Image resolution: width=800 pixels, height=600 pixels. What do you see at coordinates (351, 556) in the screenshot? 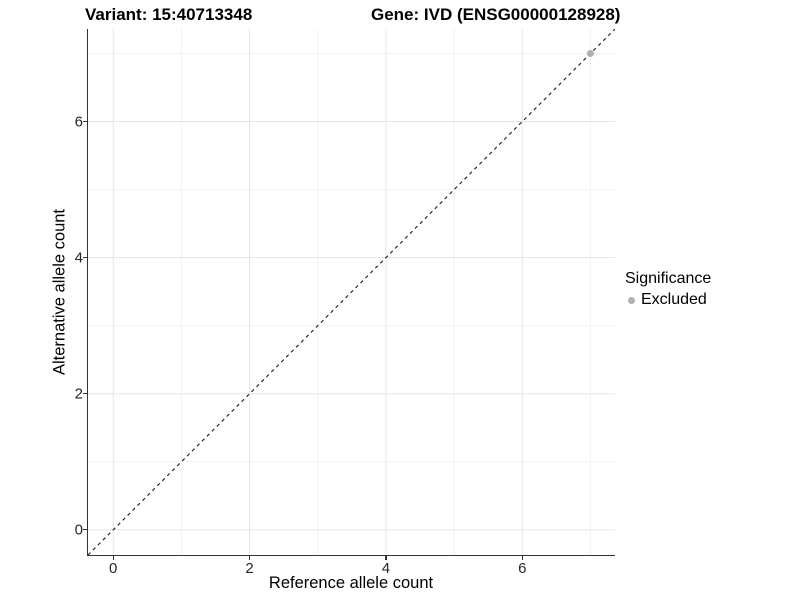
I see `x-axis-line` at bounding box center [351, 556].